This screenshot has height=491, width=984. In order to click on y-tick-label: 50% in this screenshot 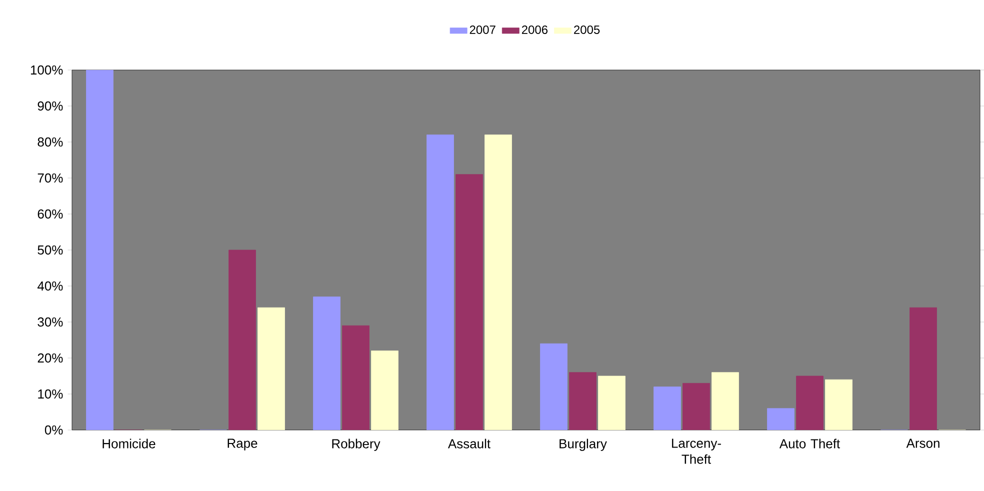, I will do `click(50, 250)`.